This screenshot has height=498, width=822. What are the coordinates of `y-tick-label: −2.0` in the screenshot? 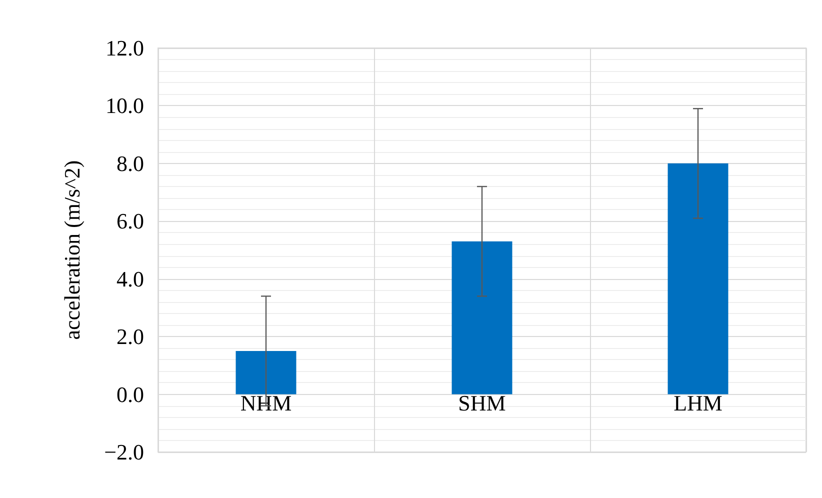 It's located at (124, 452).